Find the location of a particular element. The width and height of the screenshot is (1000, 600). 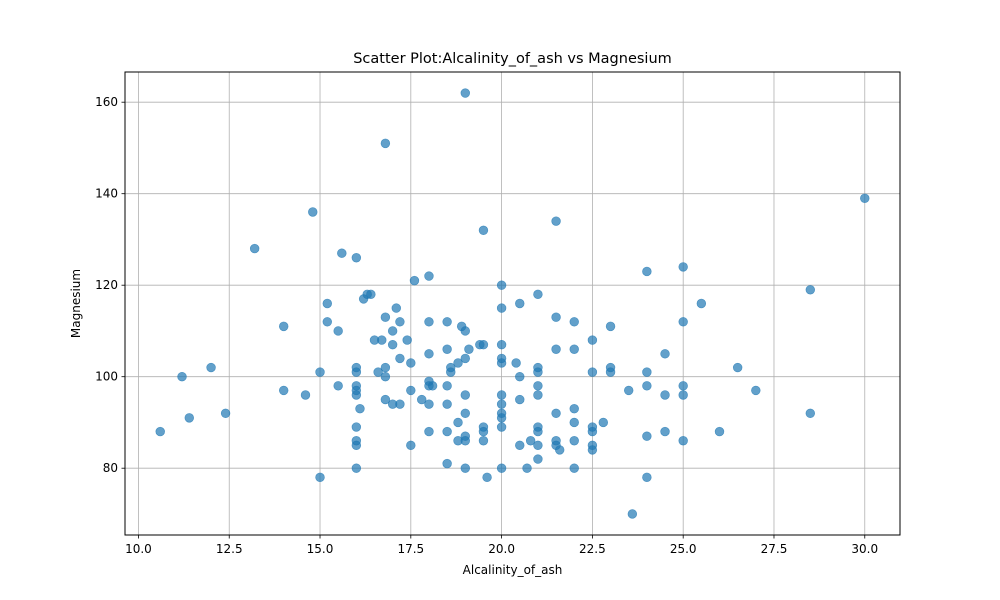

y-tick-label: 160 is located at coordinates (106, 102).